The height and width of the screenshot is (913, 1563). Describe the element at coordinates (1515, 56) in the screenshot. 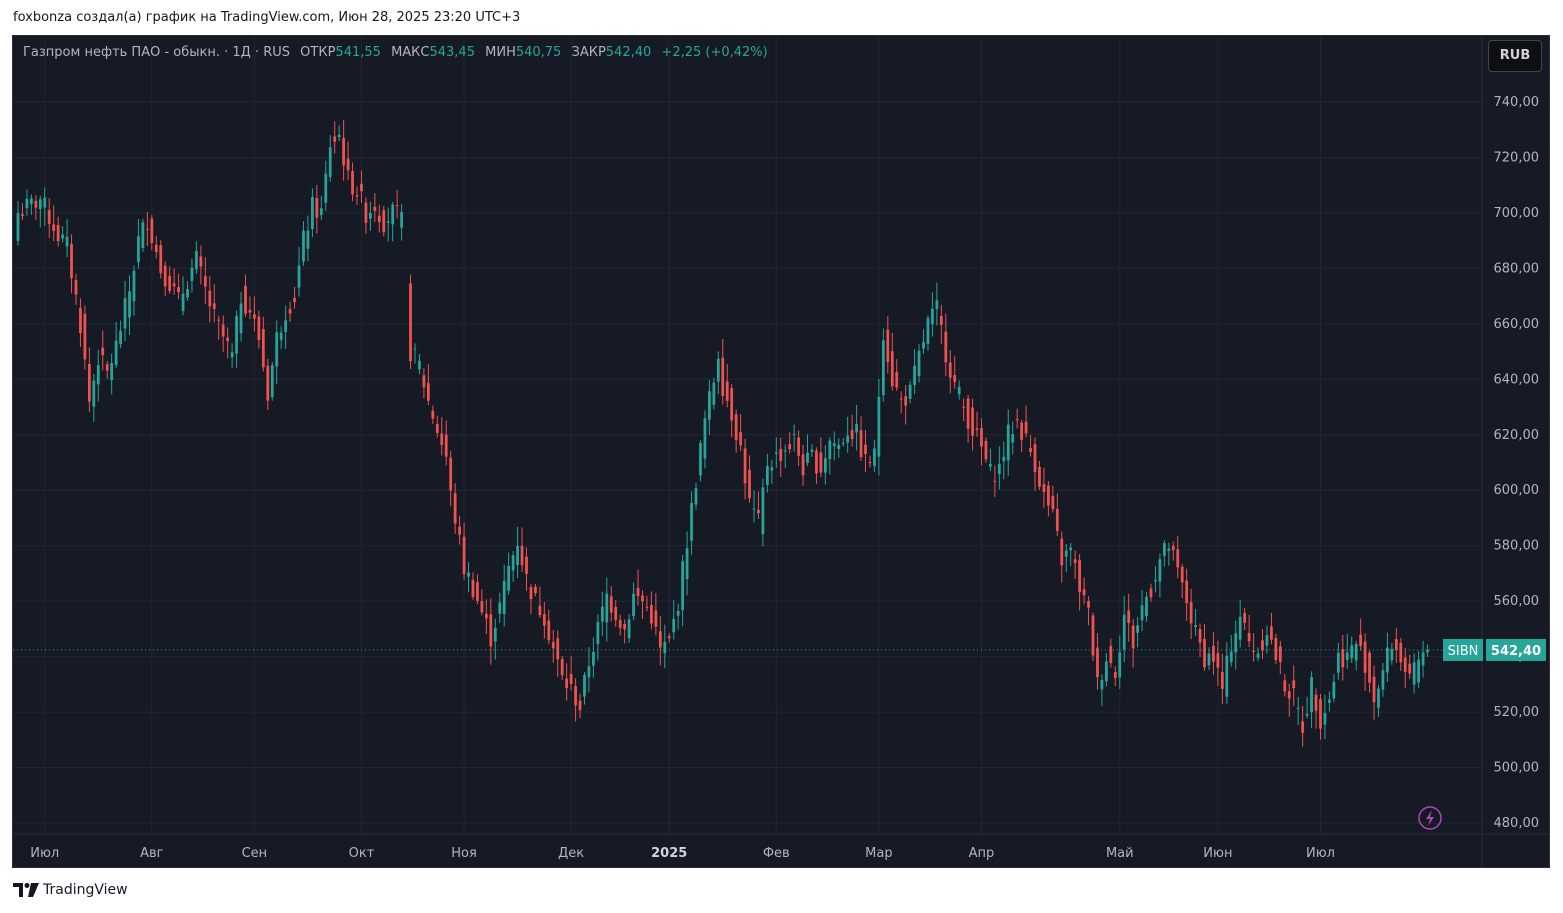

I see `currency-button: RUB` at that location.